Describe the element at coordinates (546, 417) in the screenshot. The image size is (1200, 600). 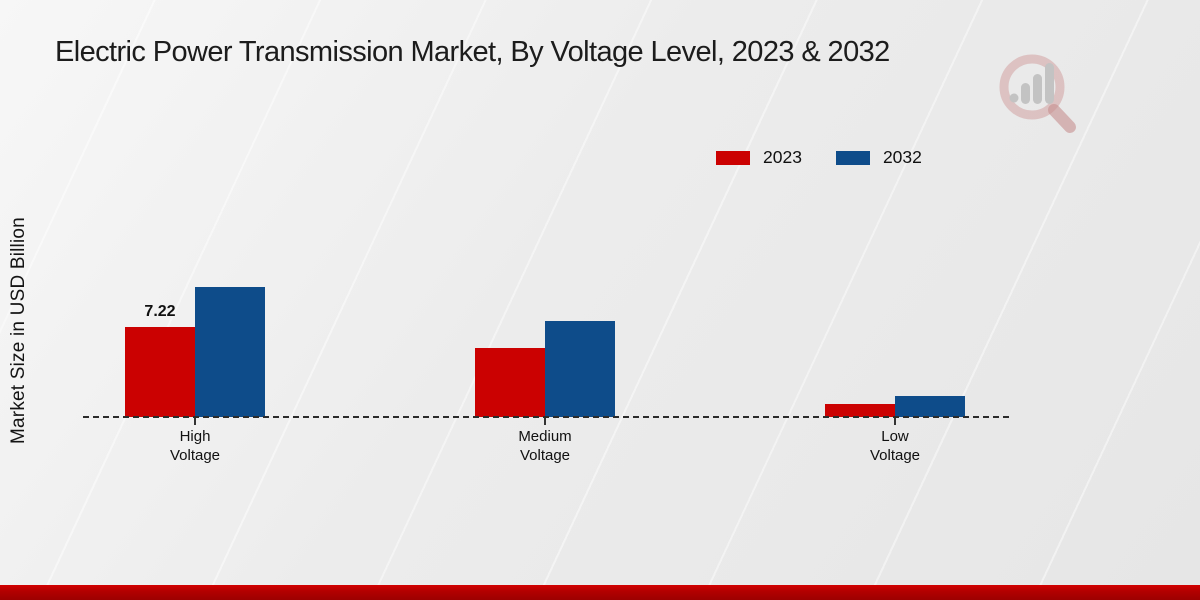
I see `x-axis-baseline` at that location.